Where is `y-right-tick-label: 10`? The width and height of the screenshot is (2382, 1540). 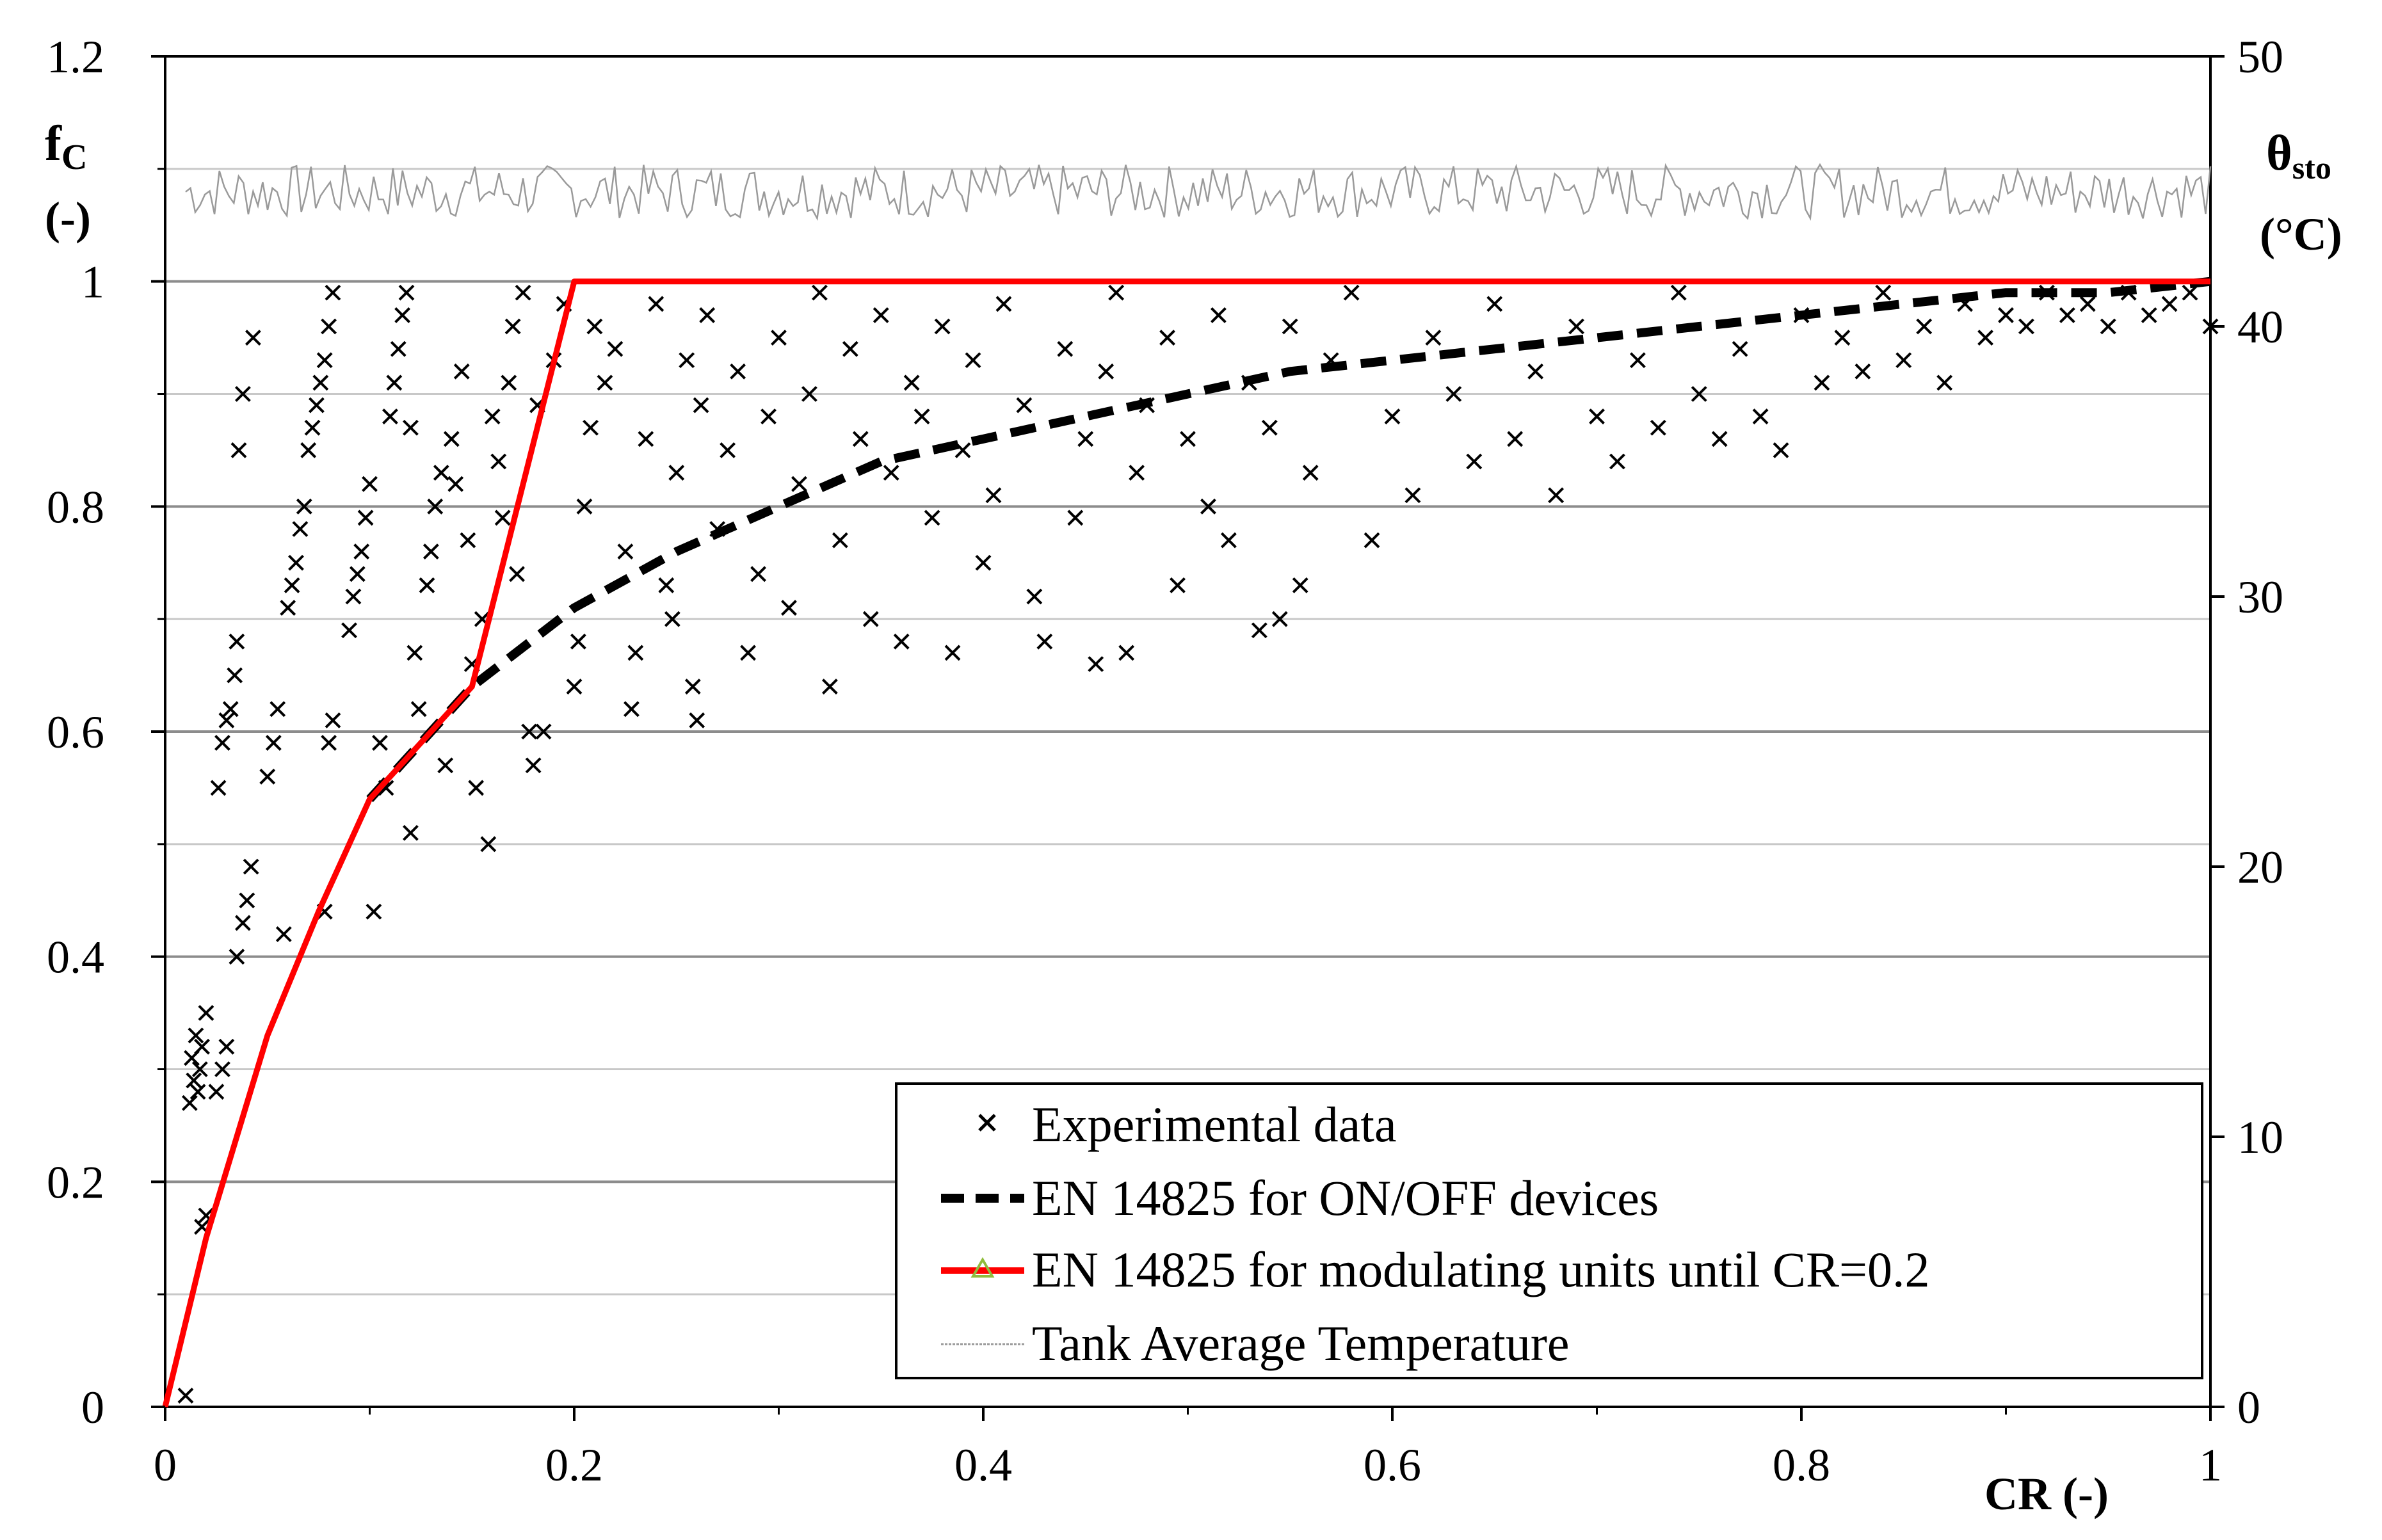
y-right-tick-label: 10 is located at coordinates (2260, 1137).